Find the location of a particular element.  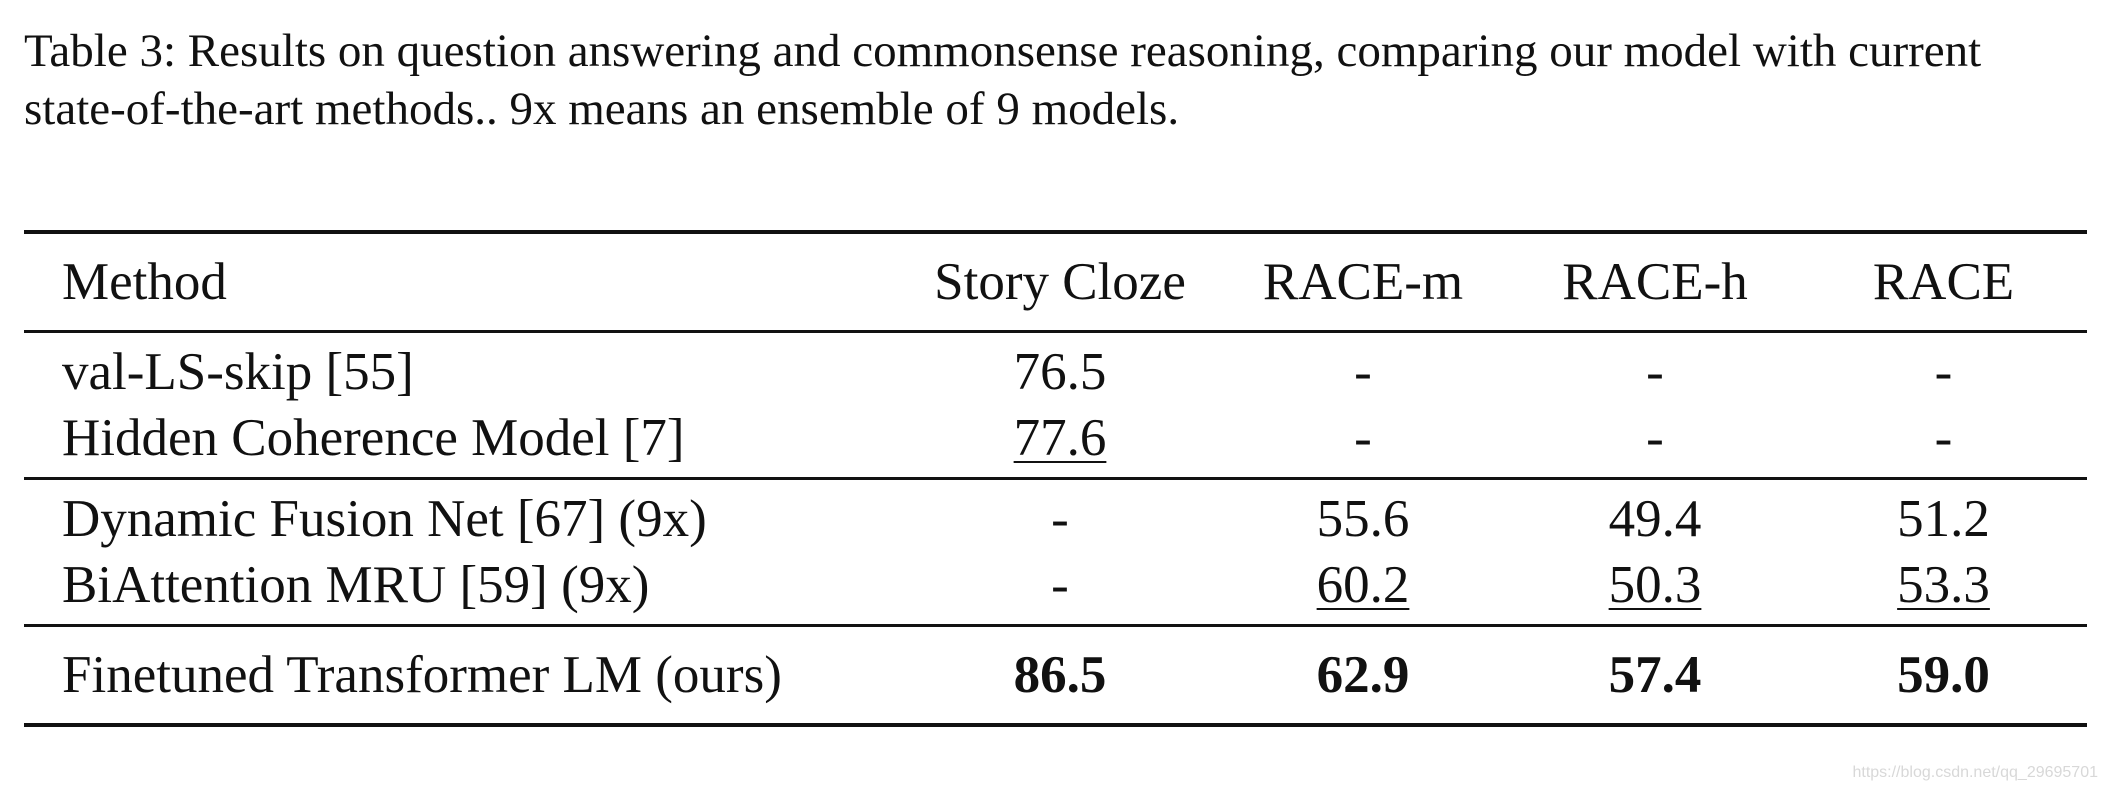

cell-race-h-wrap: 50.3 is located at coordinates (1655, 589).